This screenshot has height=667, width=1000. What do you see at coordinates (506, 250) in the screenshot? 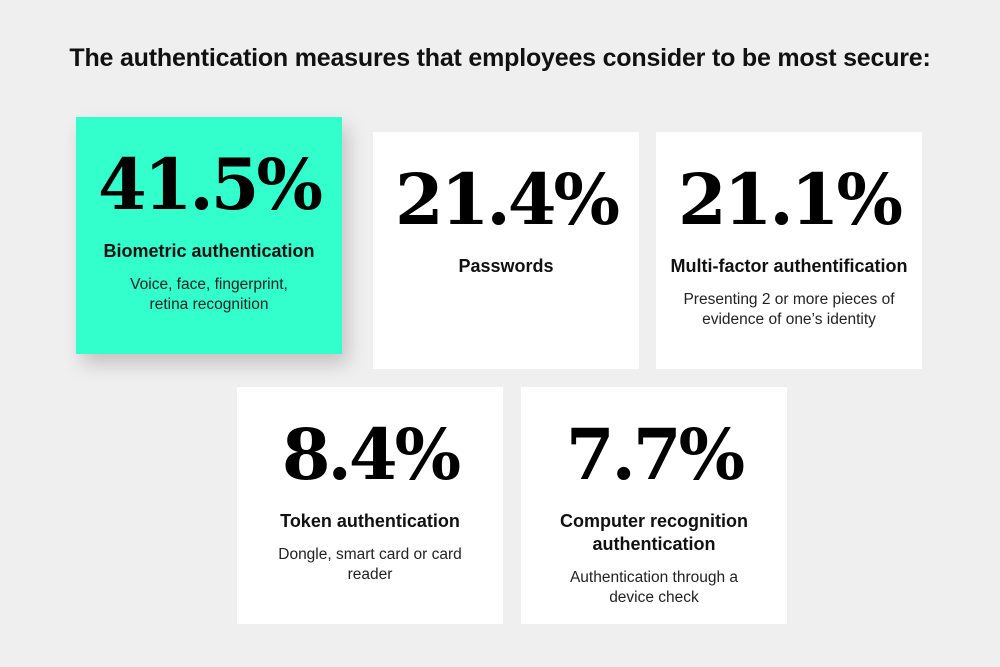
I see `stat-card-passwords: 21.4% Passwords` at bounding box center [506, 250].